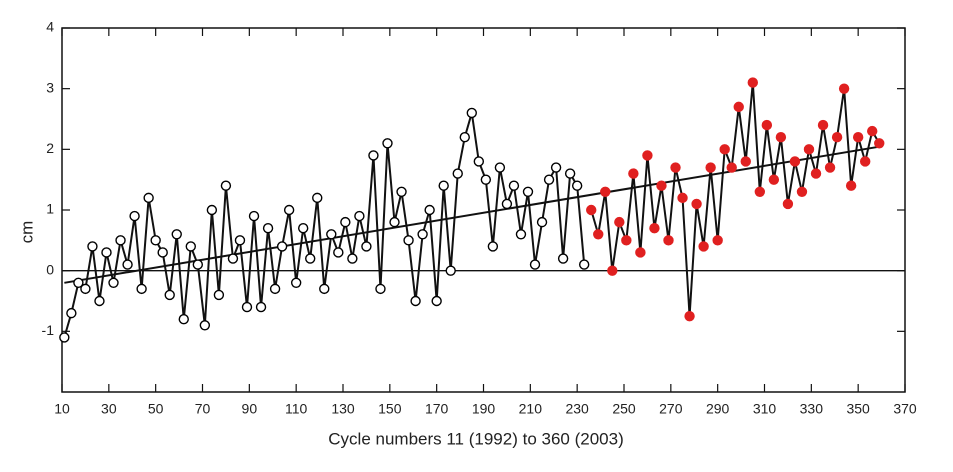  What do you see at coordinates (62, 409) in the screenshot?
I see `x-tick-label: 10` at bounding box center [62, 409].